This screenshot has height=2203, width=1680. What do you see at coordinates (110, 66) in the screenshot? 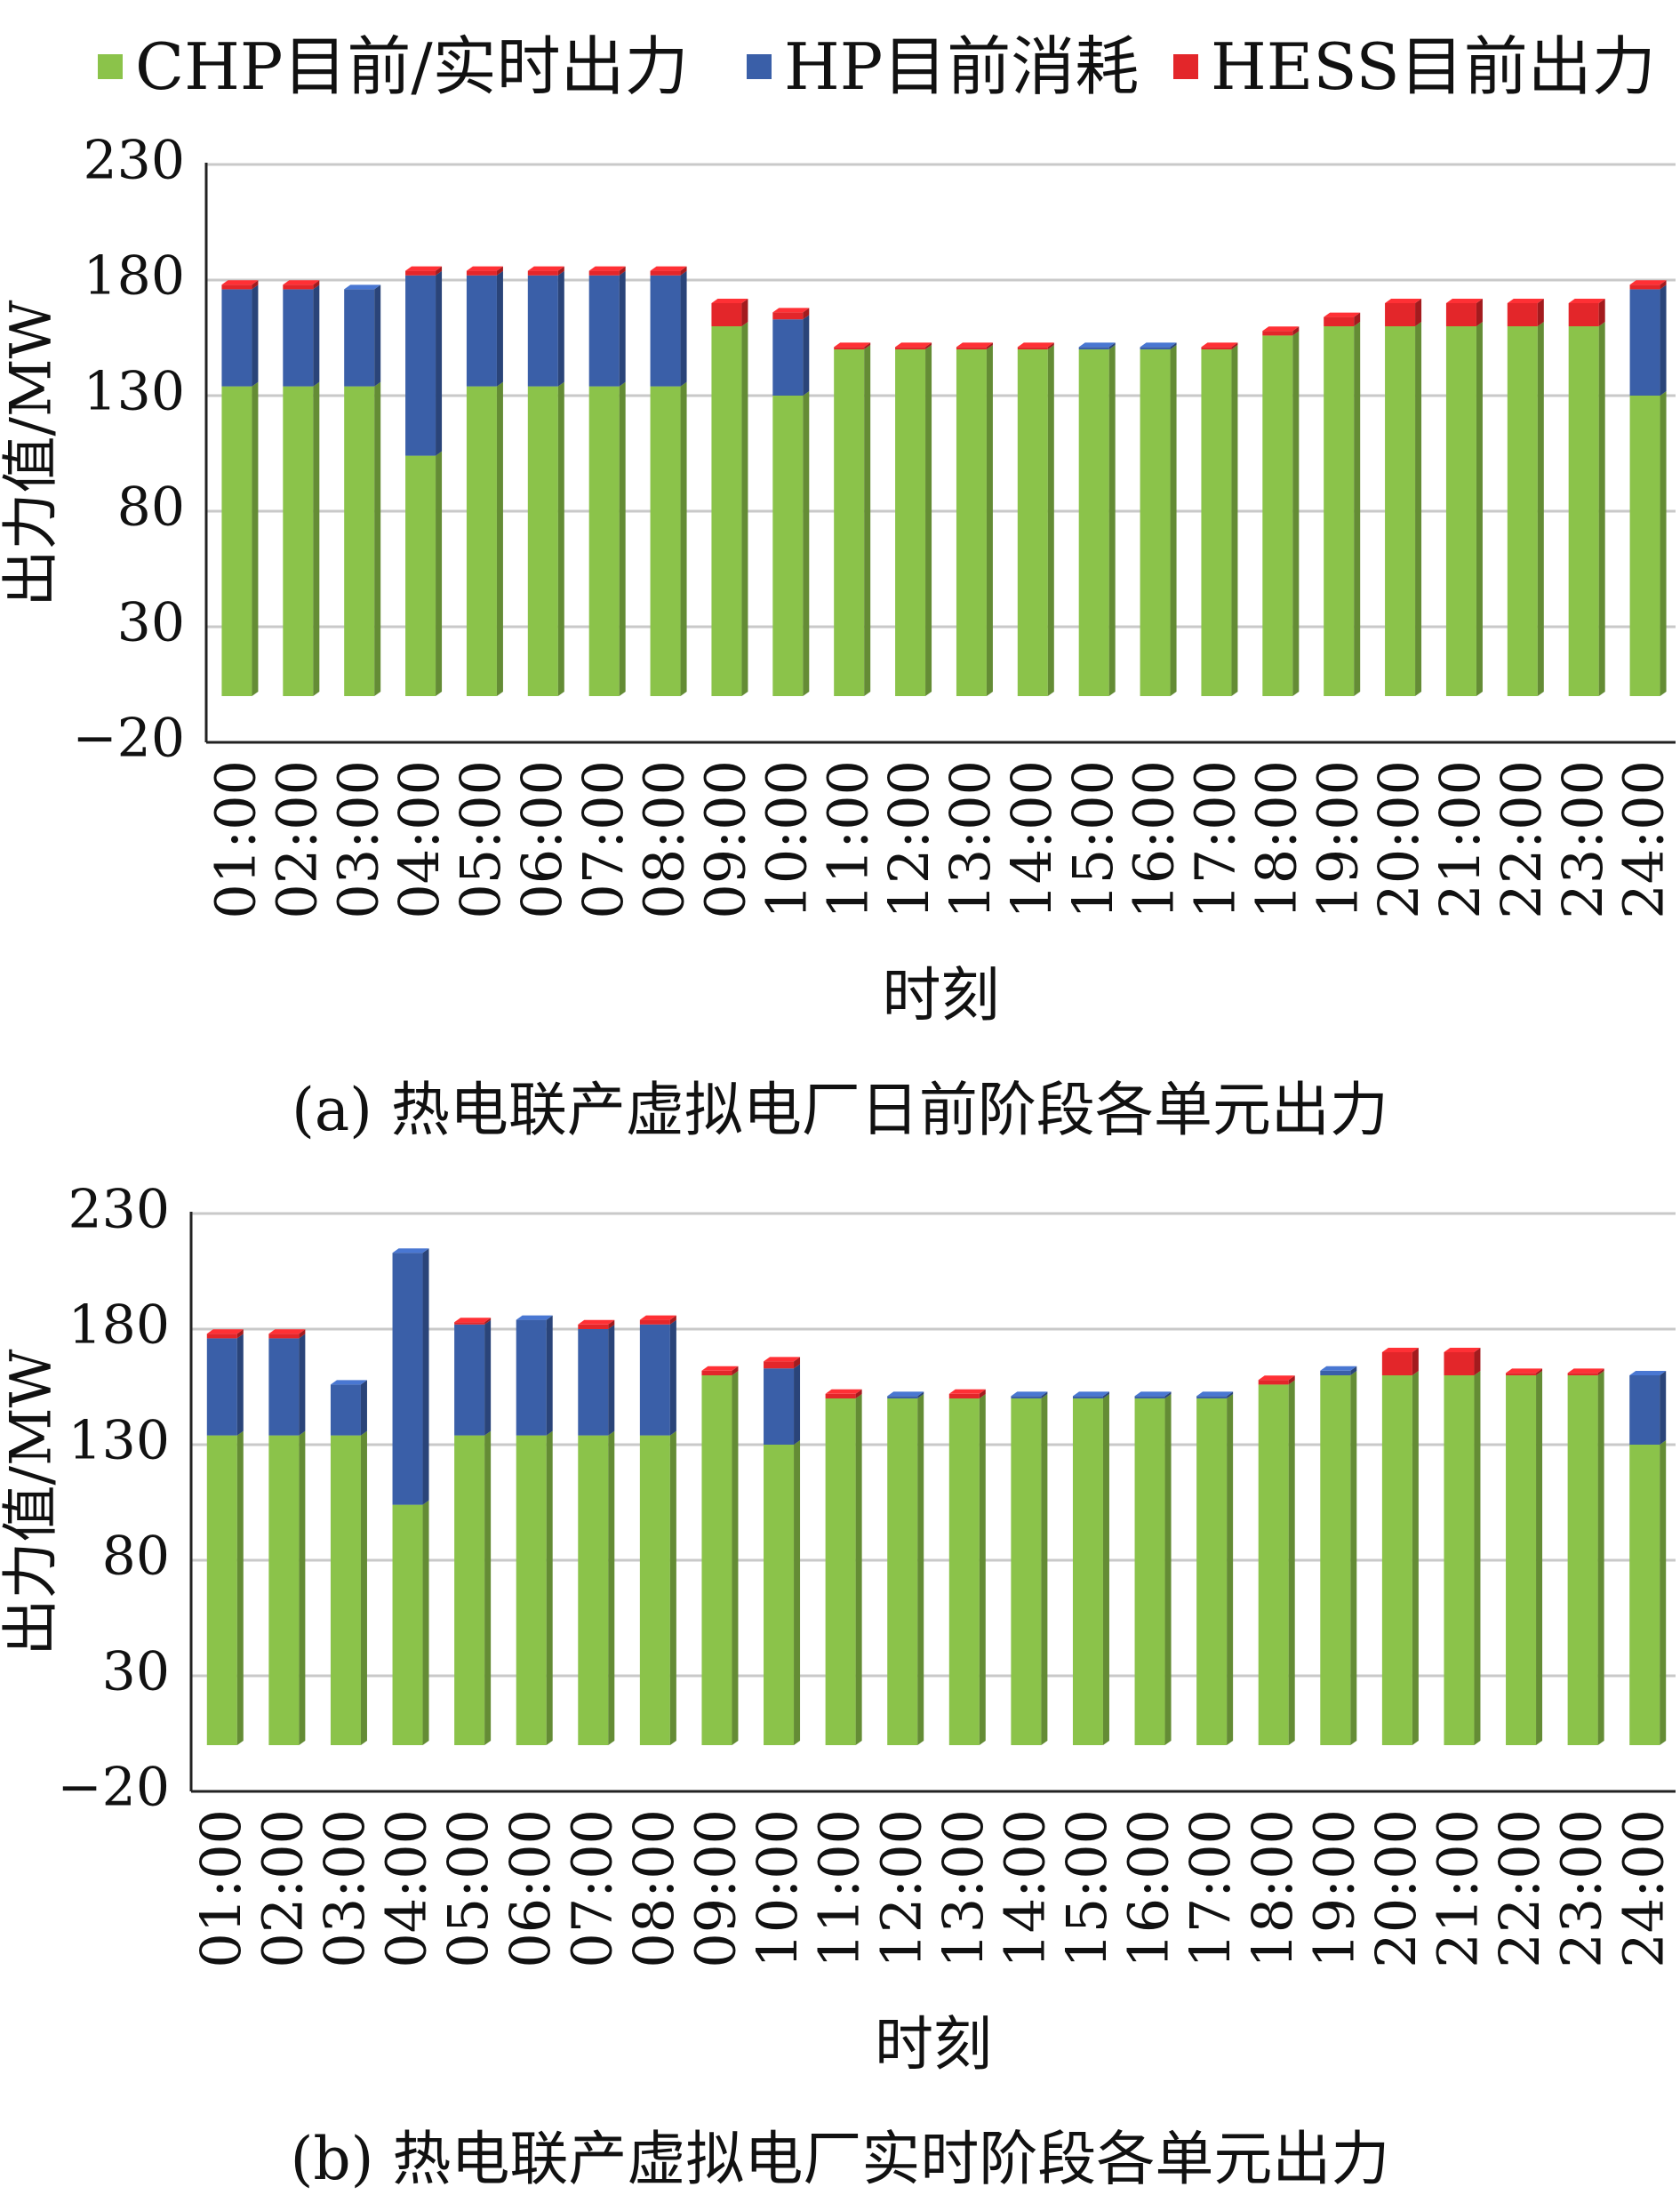
I see `legend-swatch-chp` at bounding box center [110, 66].